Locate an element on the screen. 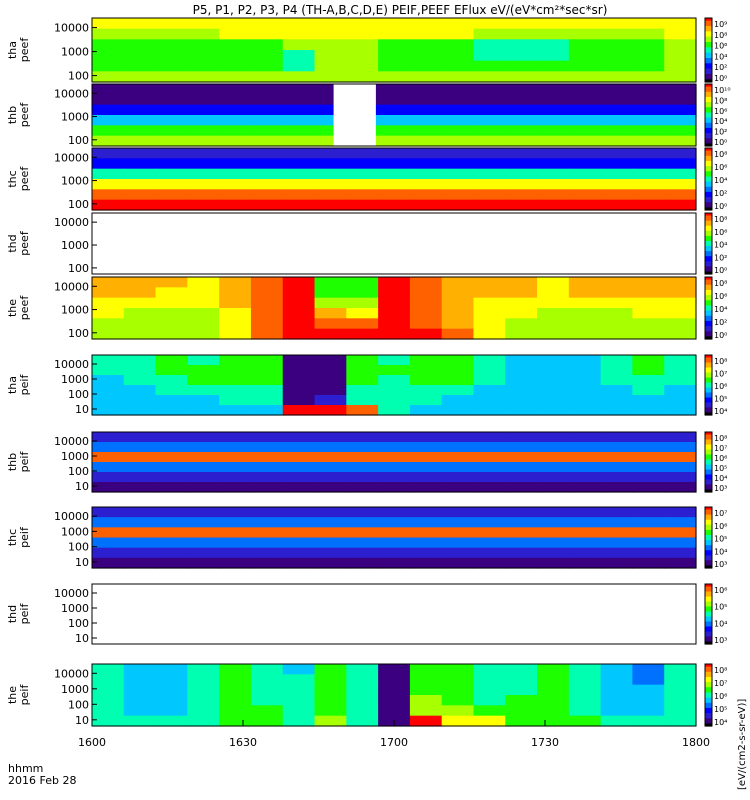  colorbar-frame is located at coordinates (708, 537).